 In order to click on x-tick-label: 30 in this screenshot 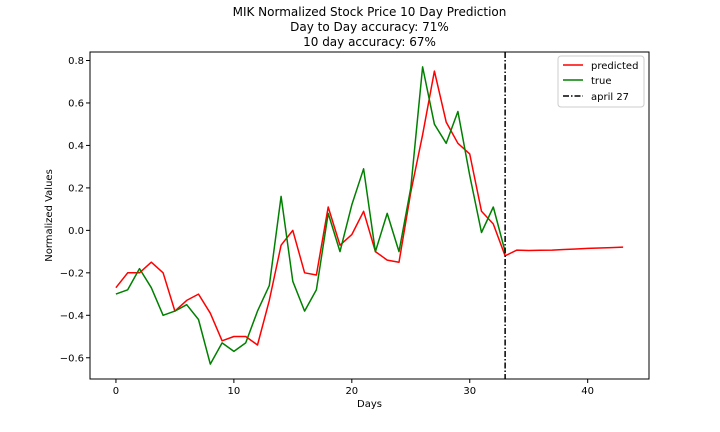, I will do `click(469, 391)`.